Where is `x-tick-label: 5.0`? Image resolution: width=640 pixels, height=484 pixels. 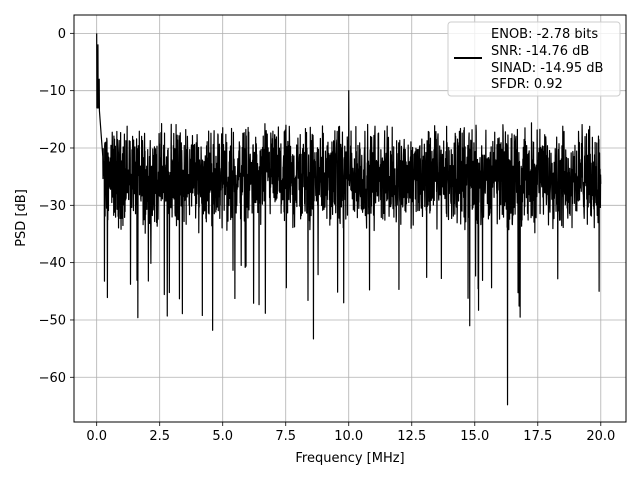 x-tick-label: 5.0 is located at coordinates (222, 436).